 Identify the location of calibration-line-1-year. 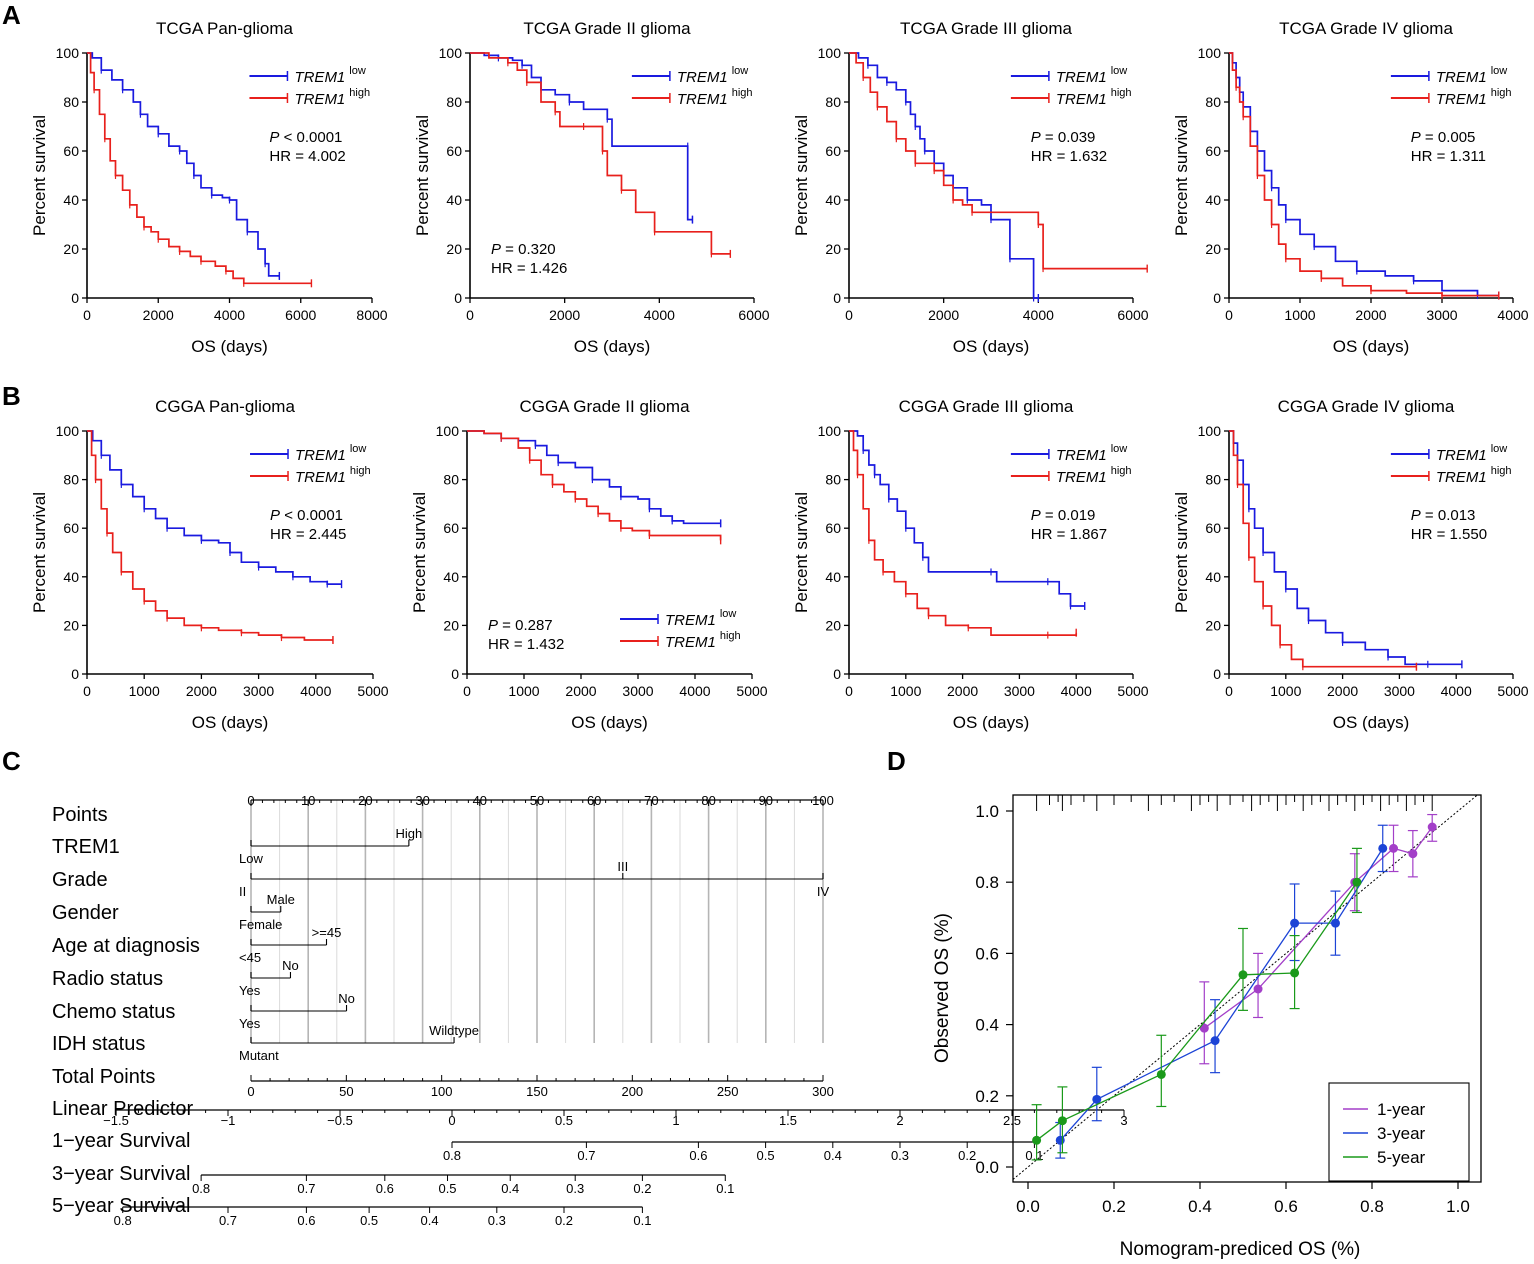
(1318, 927).